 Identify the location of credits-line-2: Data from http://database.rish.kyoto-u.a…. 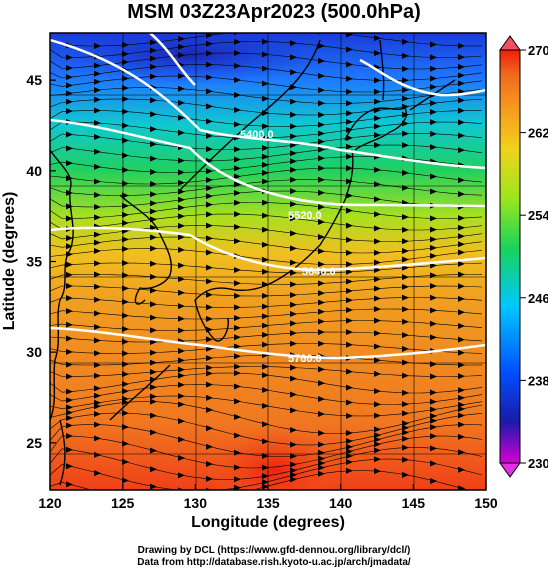
(274, 562).